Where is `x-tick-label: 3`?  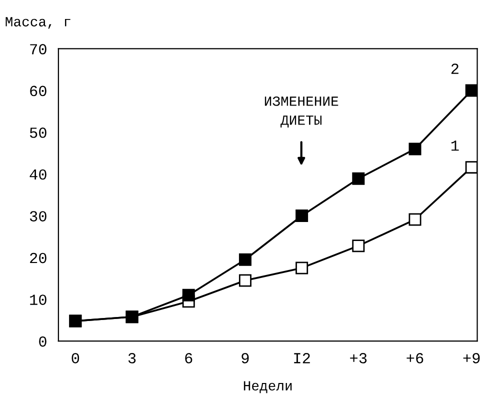
x-tick-label: 3 is located at coordinates (132, 358).